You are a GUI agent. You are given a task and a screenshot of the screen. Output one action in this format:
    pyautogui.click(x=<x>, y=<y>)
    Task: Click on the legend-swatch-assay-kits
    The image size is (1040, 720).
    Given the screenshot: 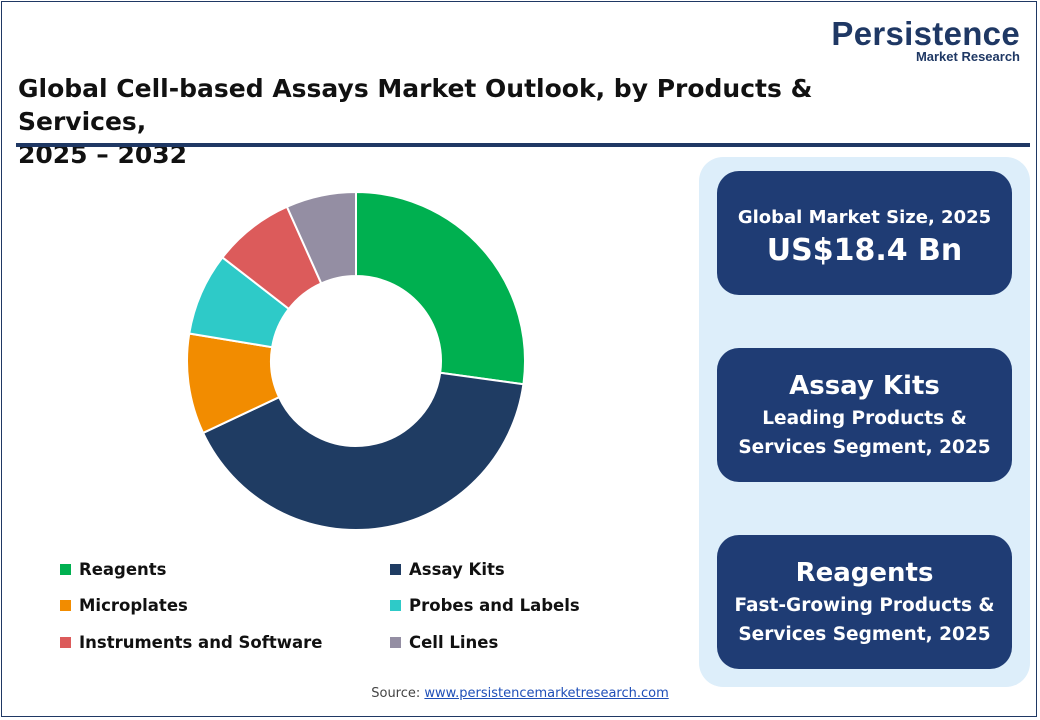 What is the action you would take?
    pyautogui.click(x=395, y=569)
    